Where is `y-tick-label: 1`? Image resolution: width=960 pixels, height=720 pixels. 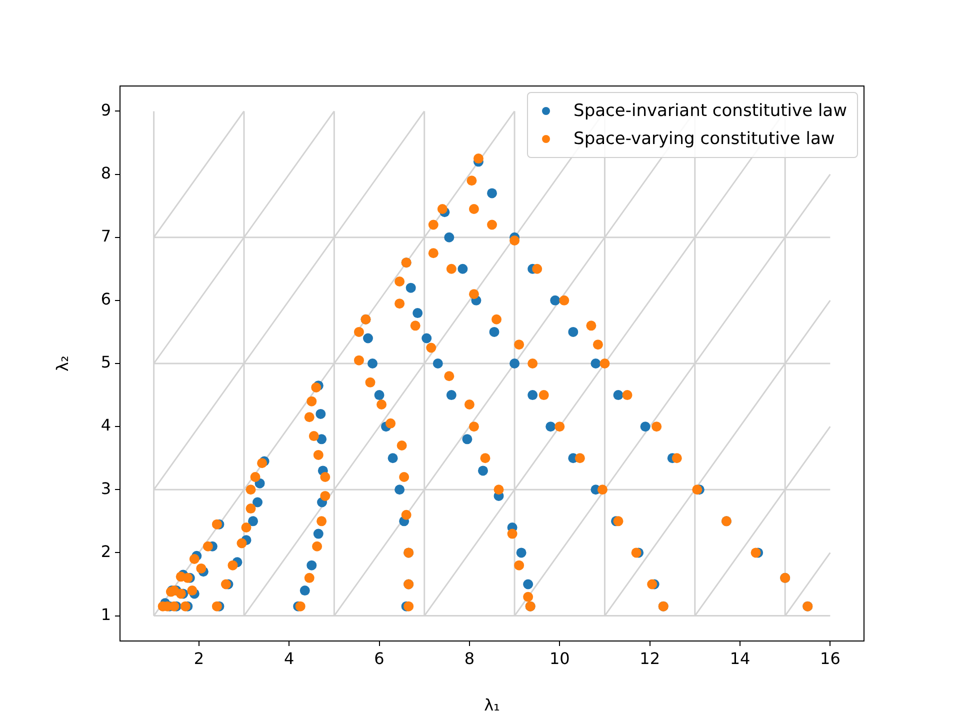
y-tick-label: 1 is located at coordinates (105, 614).